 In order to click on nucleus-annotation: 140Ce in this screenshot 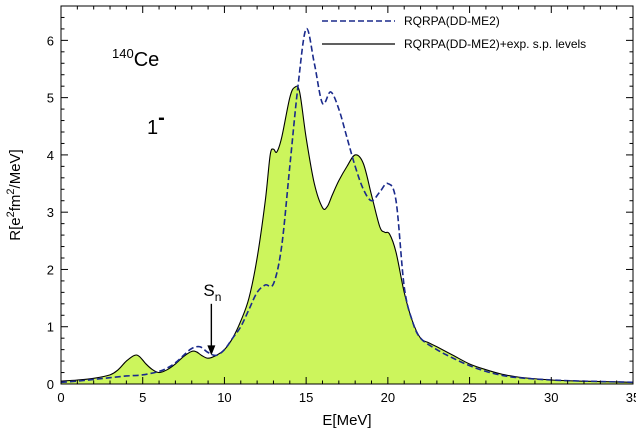, I will do `click(135, 58)`.